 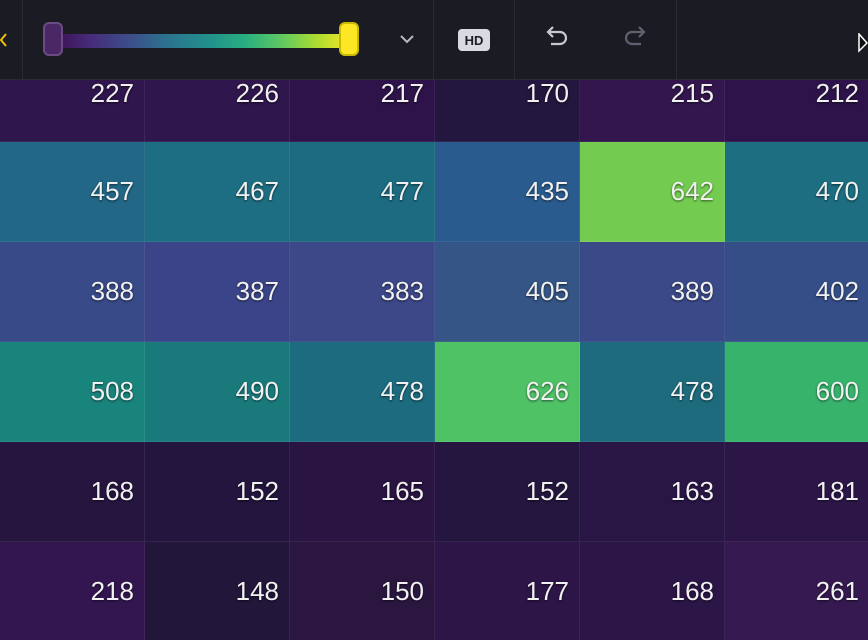 What do you see at coordinates (837, 491) in the screenshot?
I see `heatmap-cell-value: 181` at bounding box center [837, 491].